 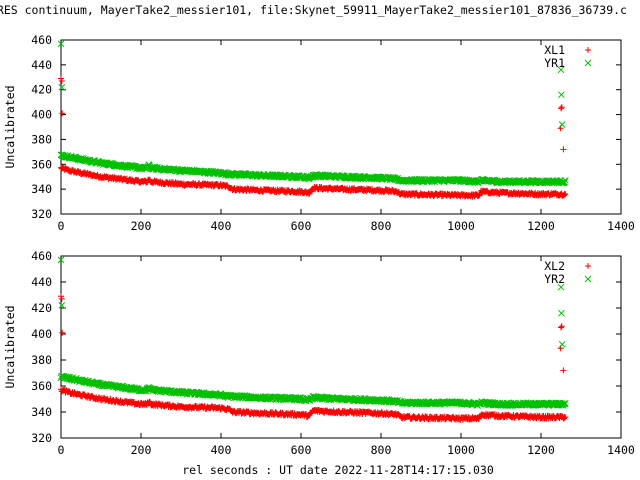 What do you see at coordinates (588, 63) in the screenshot?
I see `legend-marker-YR1` at bounding box center [588, 63].